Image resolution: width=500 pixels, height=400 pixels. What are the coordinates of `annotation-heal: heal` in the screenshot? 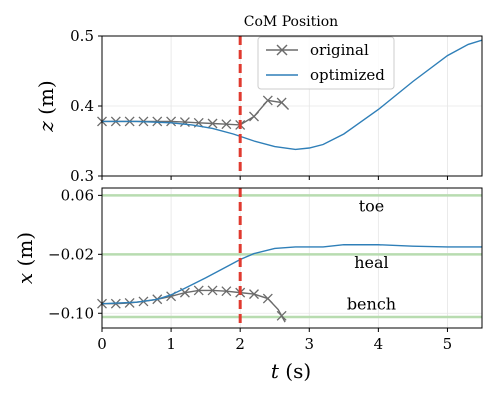 It's located at (371, 262).